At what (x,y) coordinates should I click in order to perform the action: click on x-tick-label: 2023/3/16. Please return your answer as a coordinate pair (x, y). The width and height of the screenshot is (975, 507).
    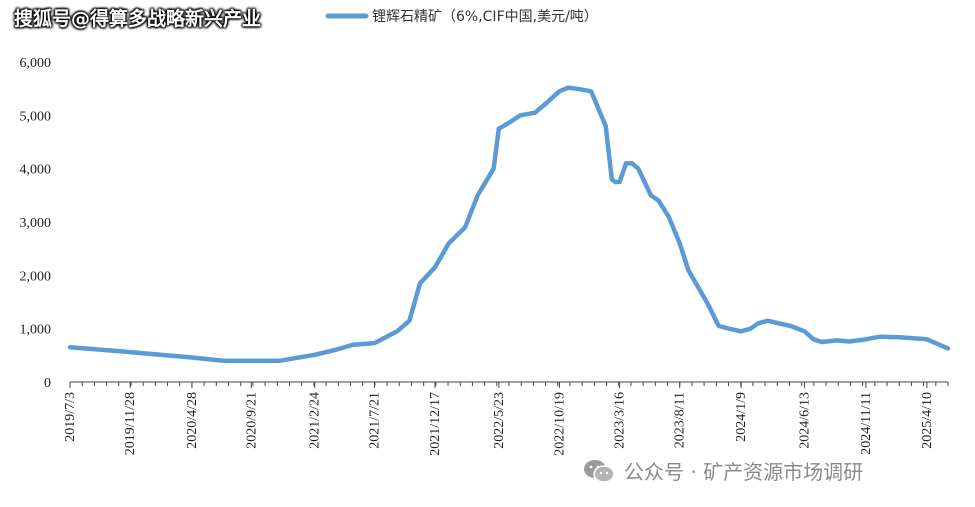
    Looking at the image, I should click on (620, 420).